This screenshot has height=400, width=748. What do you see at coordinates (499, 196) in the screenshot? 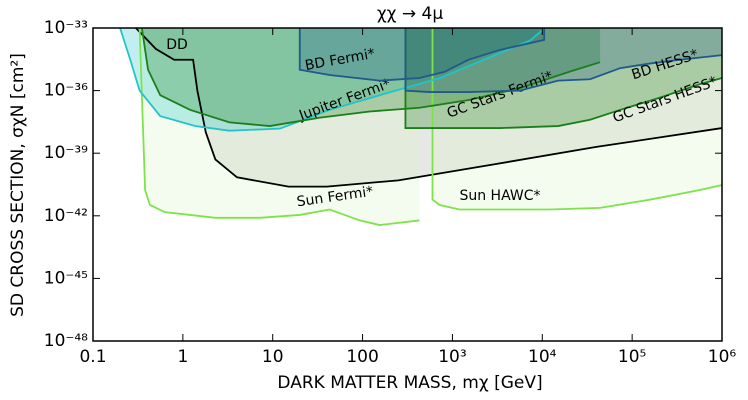
I see `curve-label: Sun HAWC*` at bounding box center [499, 196].